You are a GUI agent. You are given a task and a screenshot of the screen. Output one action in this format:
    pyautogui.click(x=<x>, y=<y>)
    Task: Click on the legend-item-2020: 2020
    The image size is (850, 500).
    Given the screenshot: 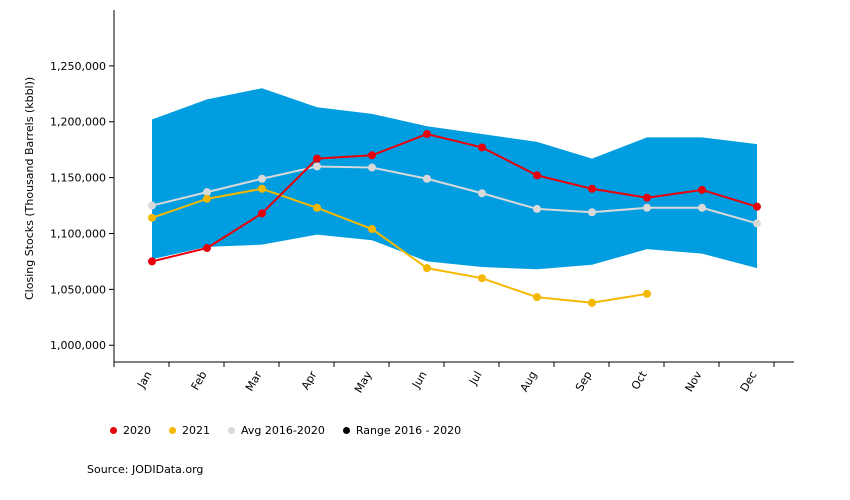 What is the action you would take?
    pyautogui.click(x=130, y=430)
    